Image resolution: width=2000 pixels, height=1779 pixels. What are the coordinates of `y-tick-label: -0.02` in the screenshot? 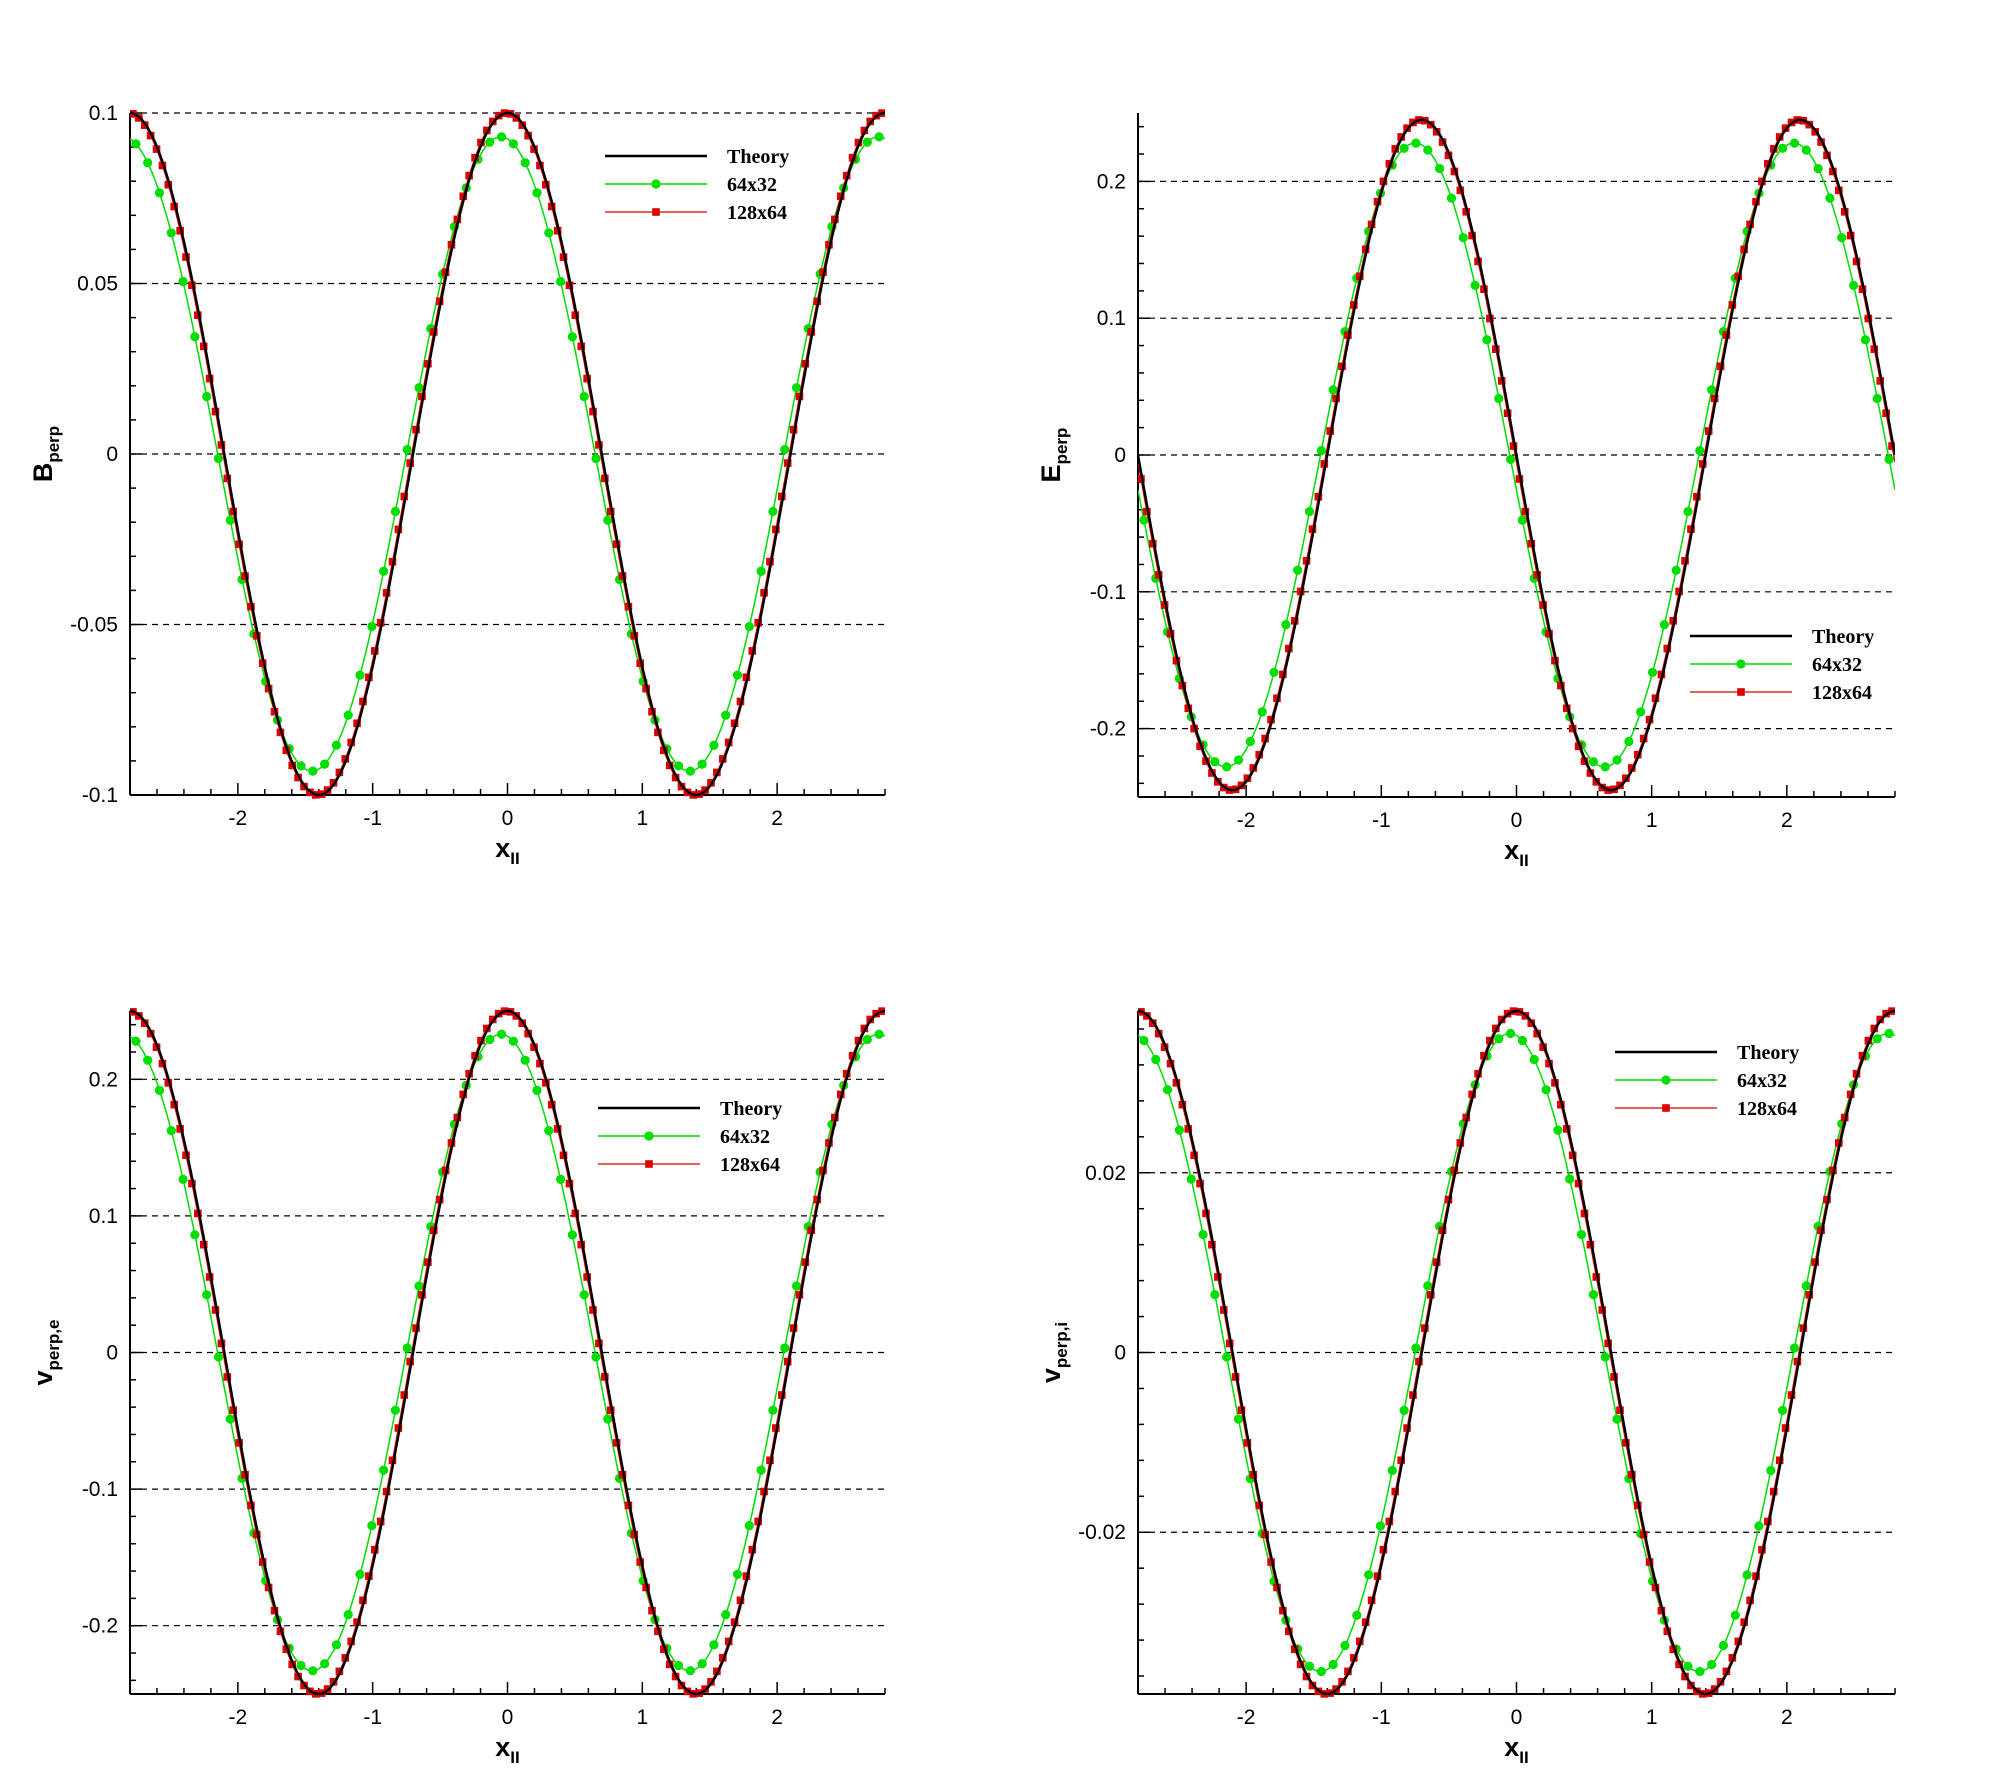 It's located at (1102, 1532).